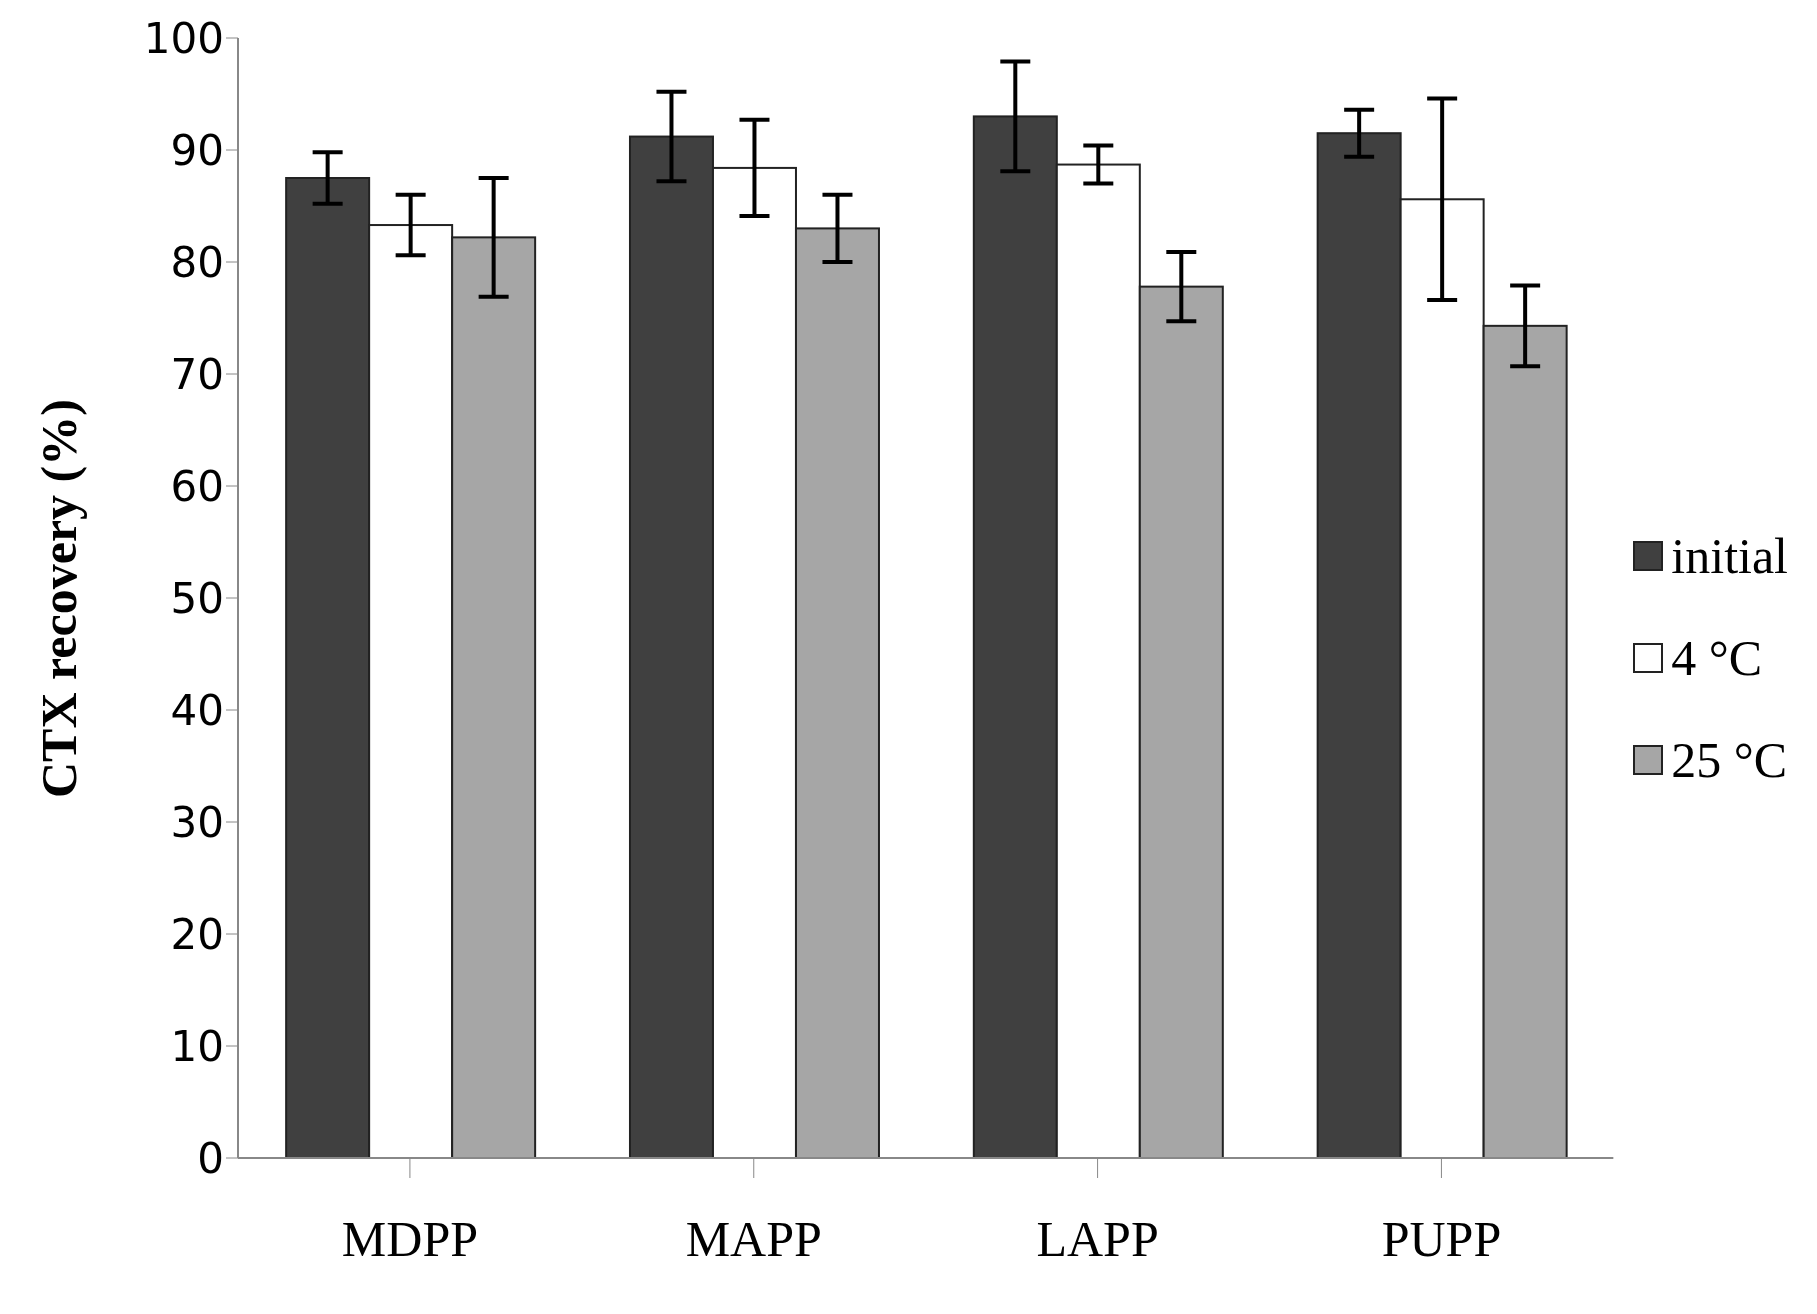 This screenshot has height=1314, width=1817. I want to click on y-axis-title: CTX recovery (%), so click(58, 598).